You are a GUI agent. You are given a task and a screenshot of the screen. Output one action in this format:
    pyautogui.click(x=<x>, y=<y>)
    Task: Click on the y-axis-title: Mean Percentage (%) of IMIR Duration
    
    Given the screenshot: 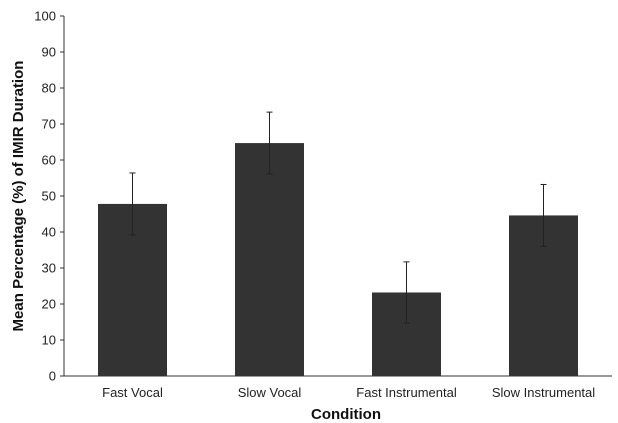 What is the action you would take?
    pyautogui.click(x=18, y=196)
    